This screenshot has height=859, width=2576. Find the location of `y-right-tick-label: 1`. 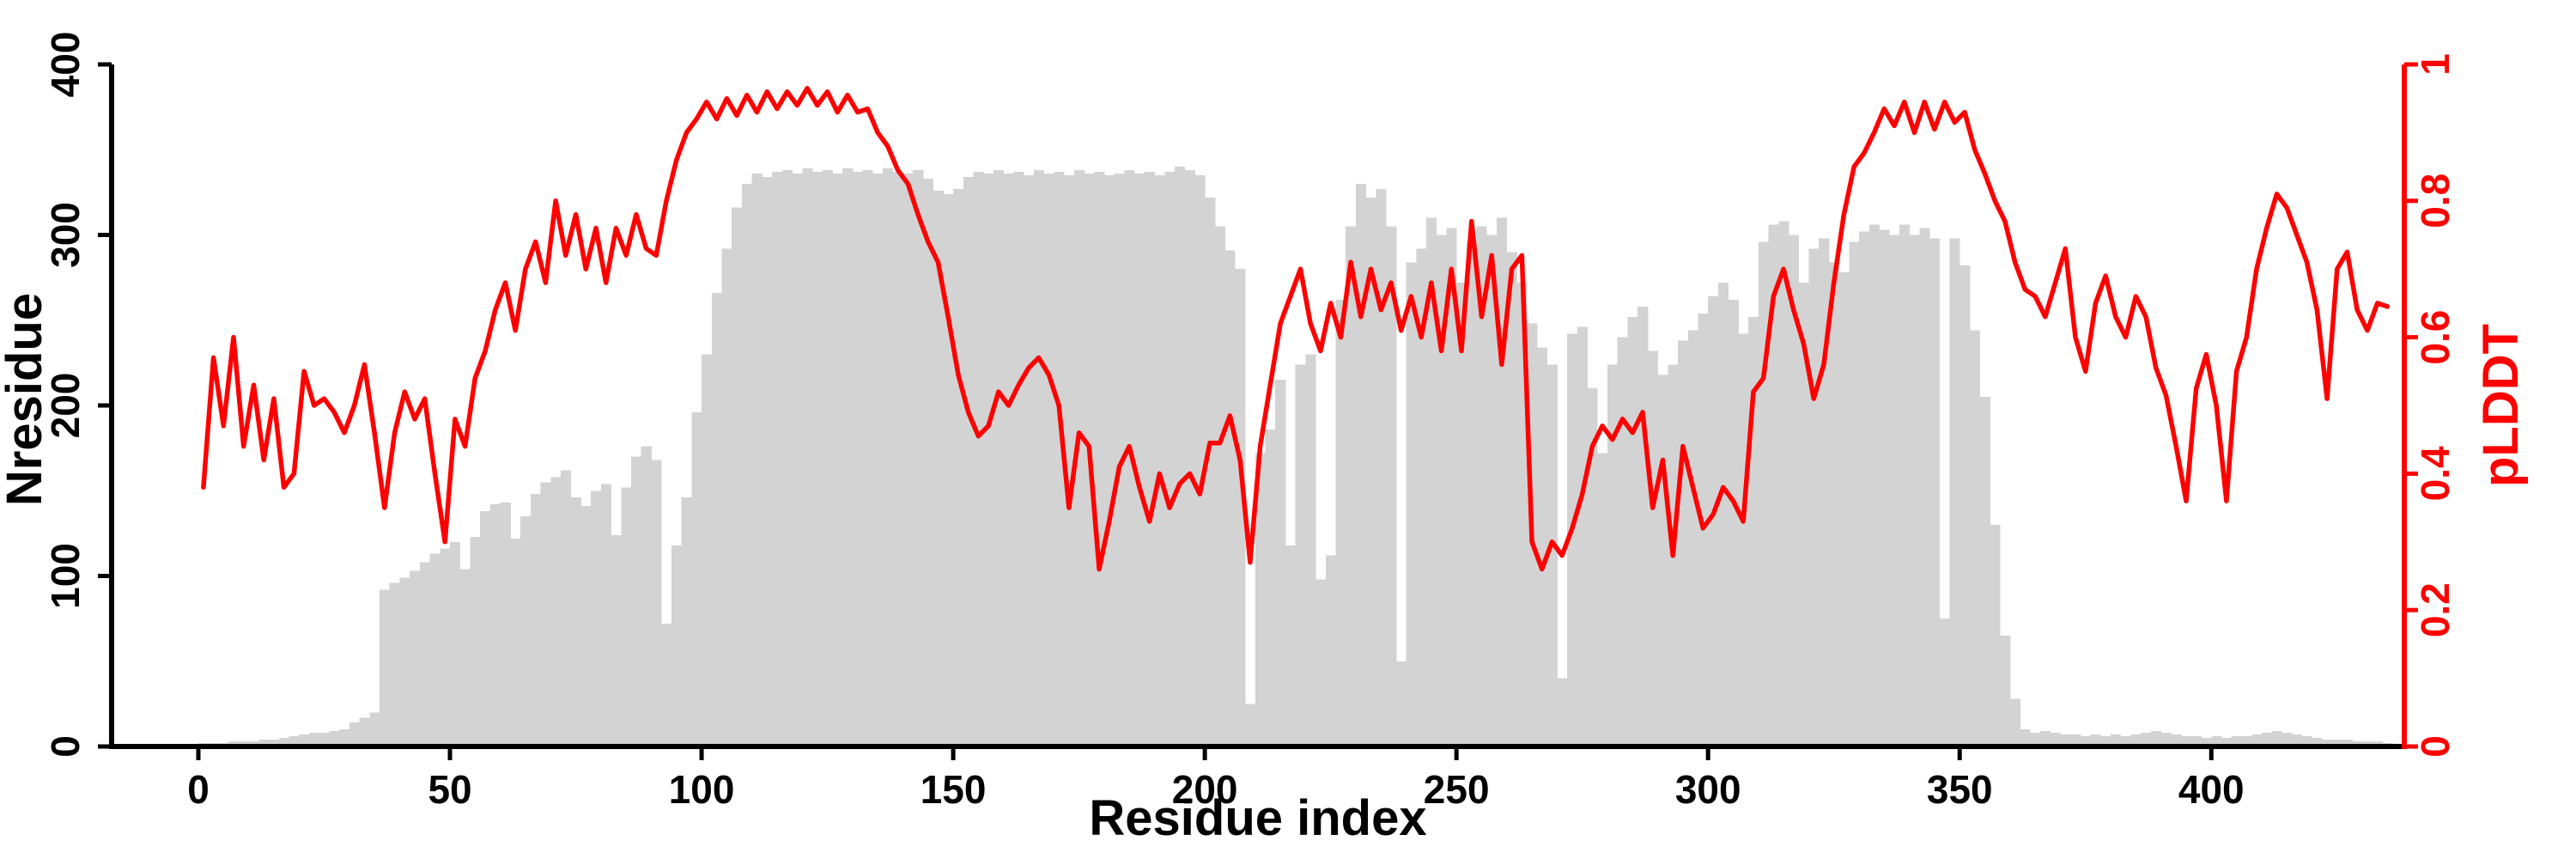

y-right-tick-label: 1 is located at coordinates (2435, 64).